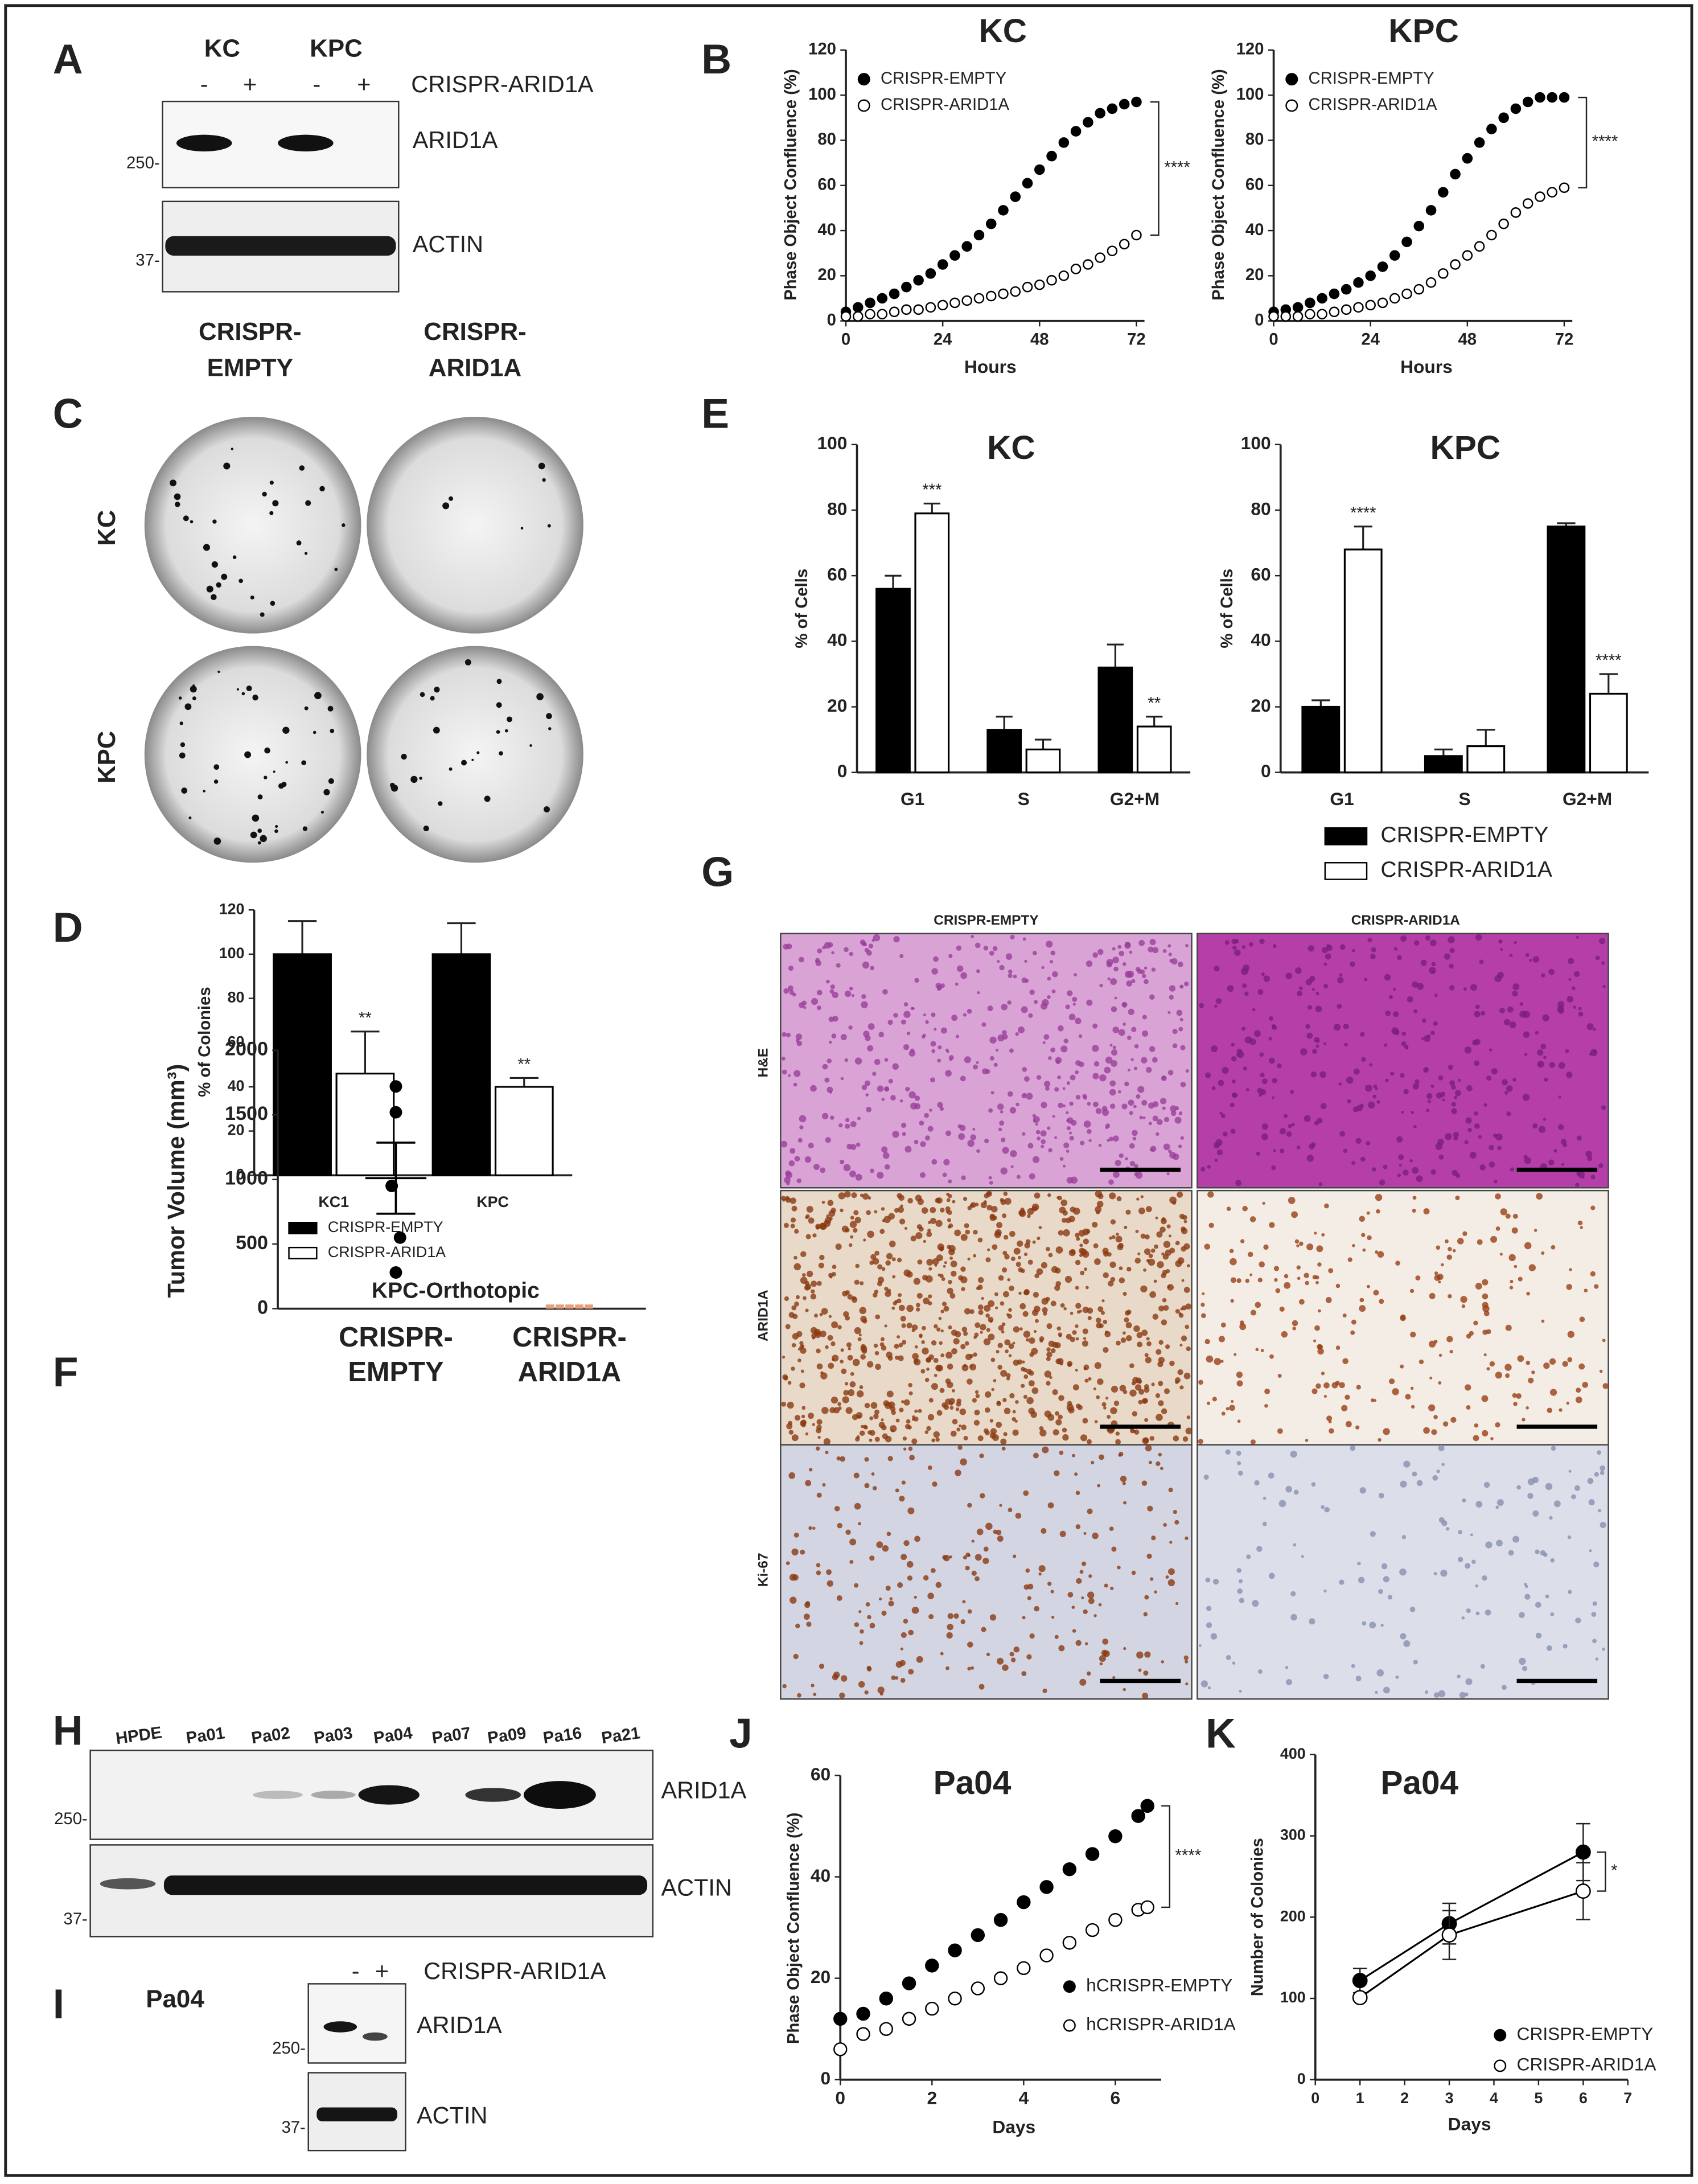  What do you see at coordinates (931, 508) in the screenshot?
I see `error-bar` at bounding box center [931, 508].